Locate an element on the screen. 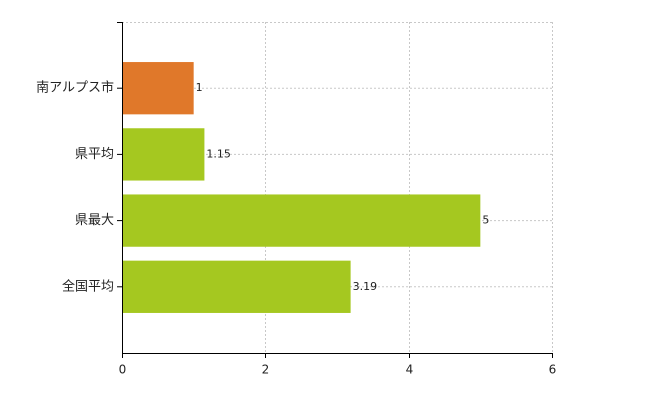  x-tick-label: 0 is located at coordinates (123, 370).